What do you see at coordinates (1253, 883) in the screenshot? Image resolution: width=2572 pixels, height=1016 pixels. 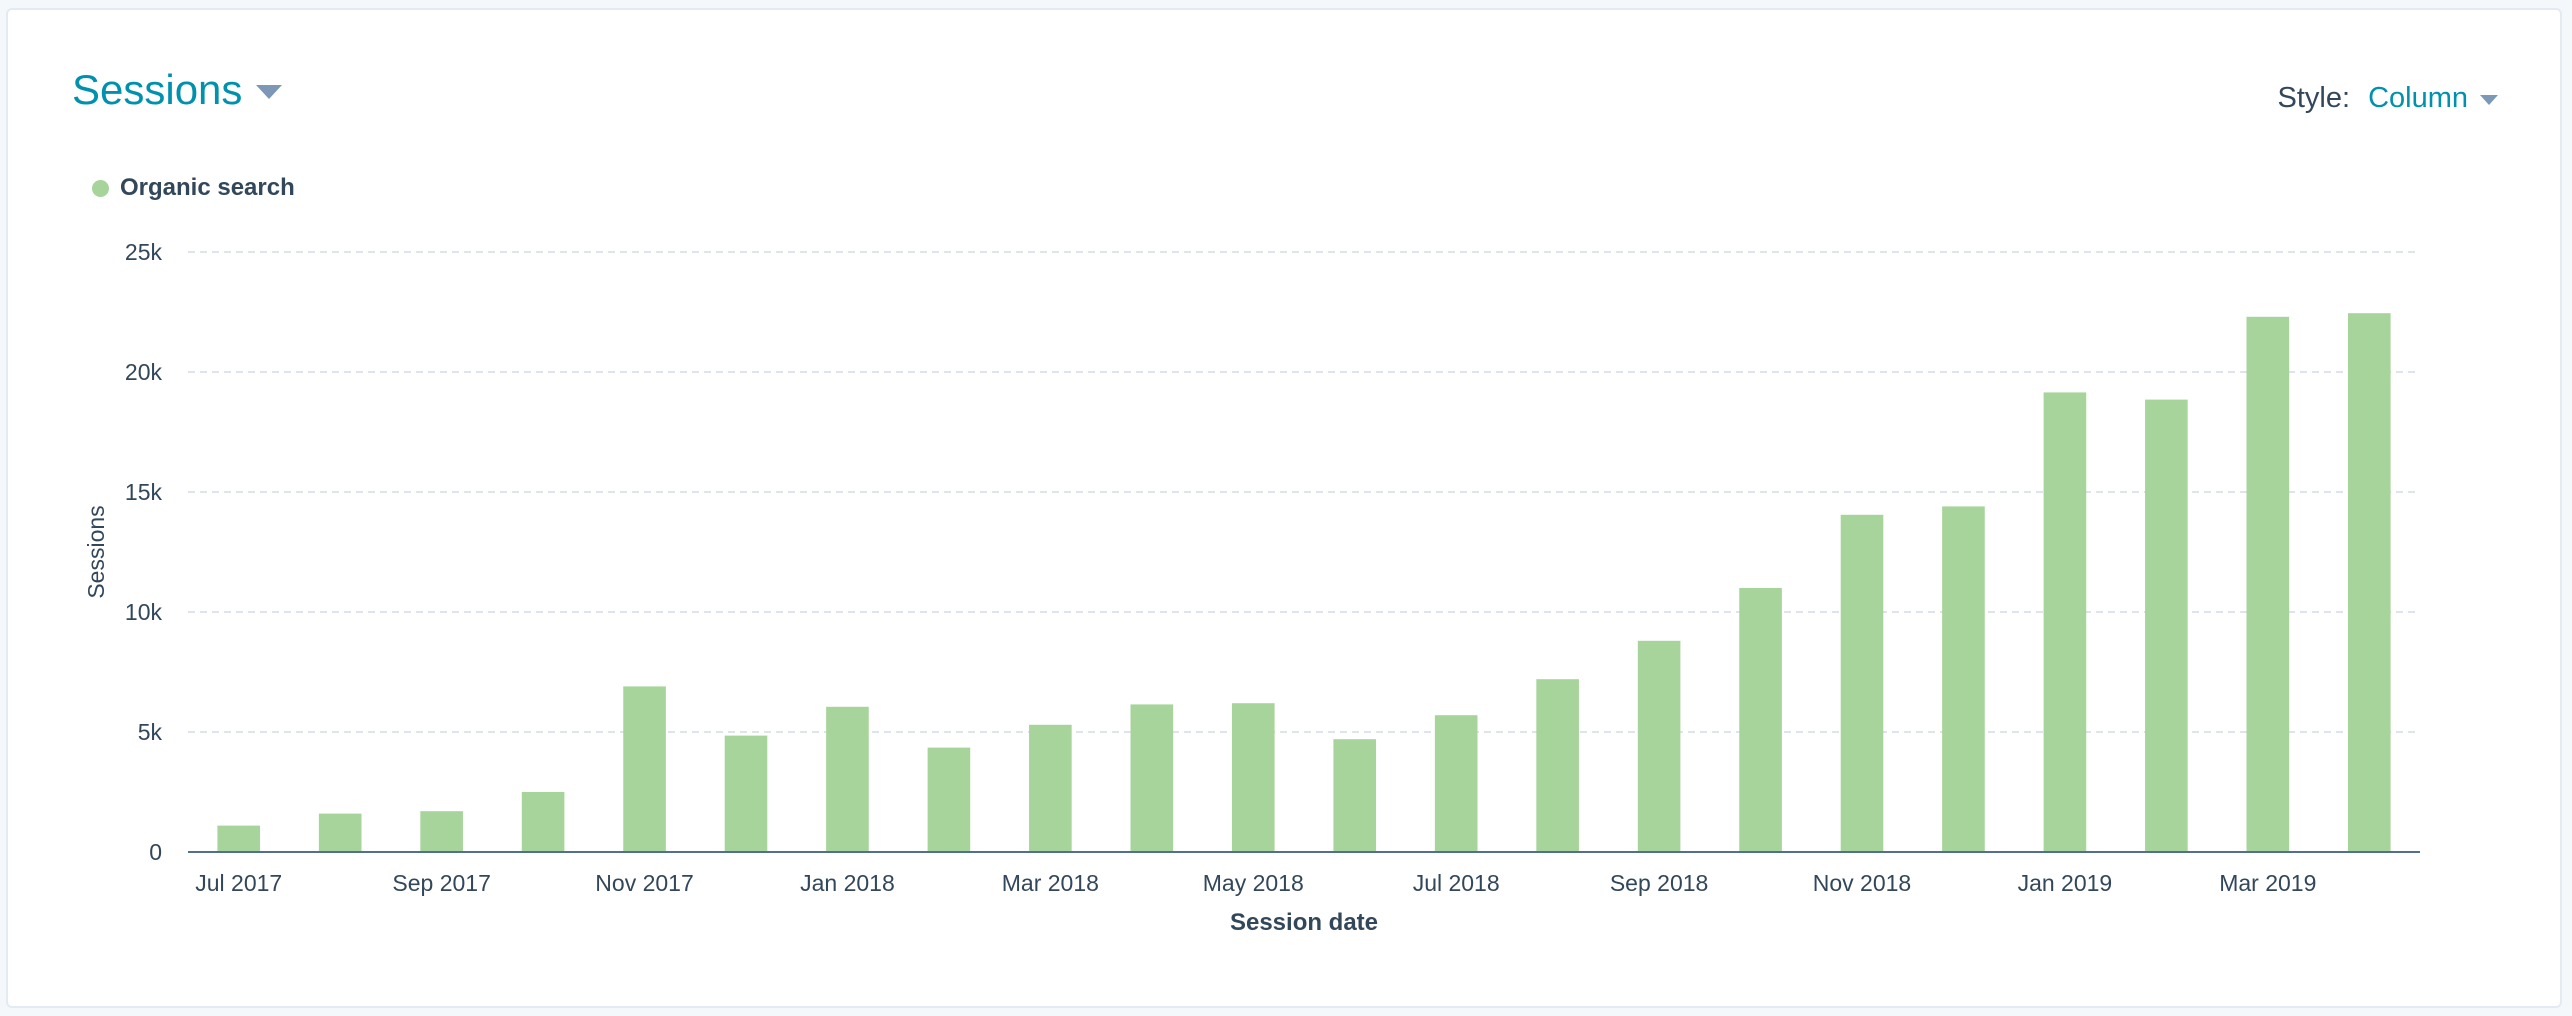 I see `x-tick-label: May 2018` at bounding box center [1253, 883].